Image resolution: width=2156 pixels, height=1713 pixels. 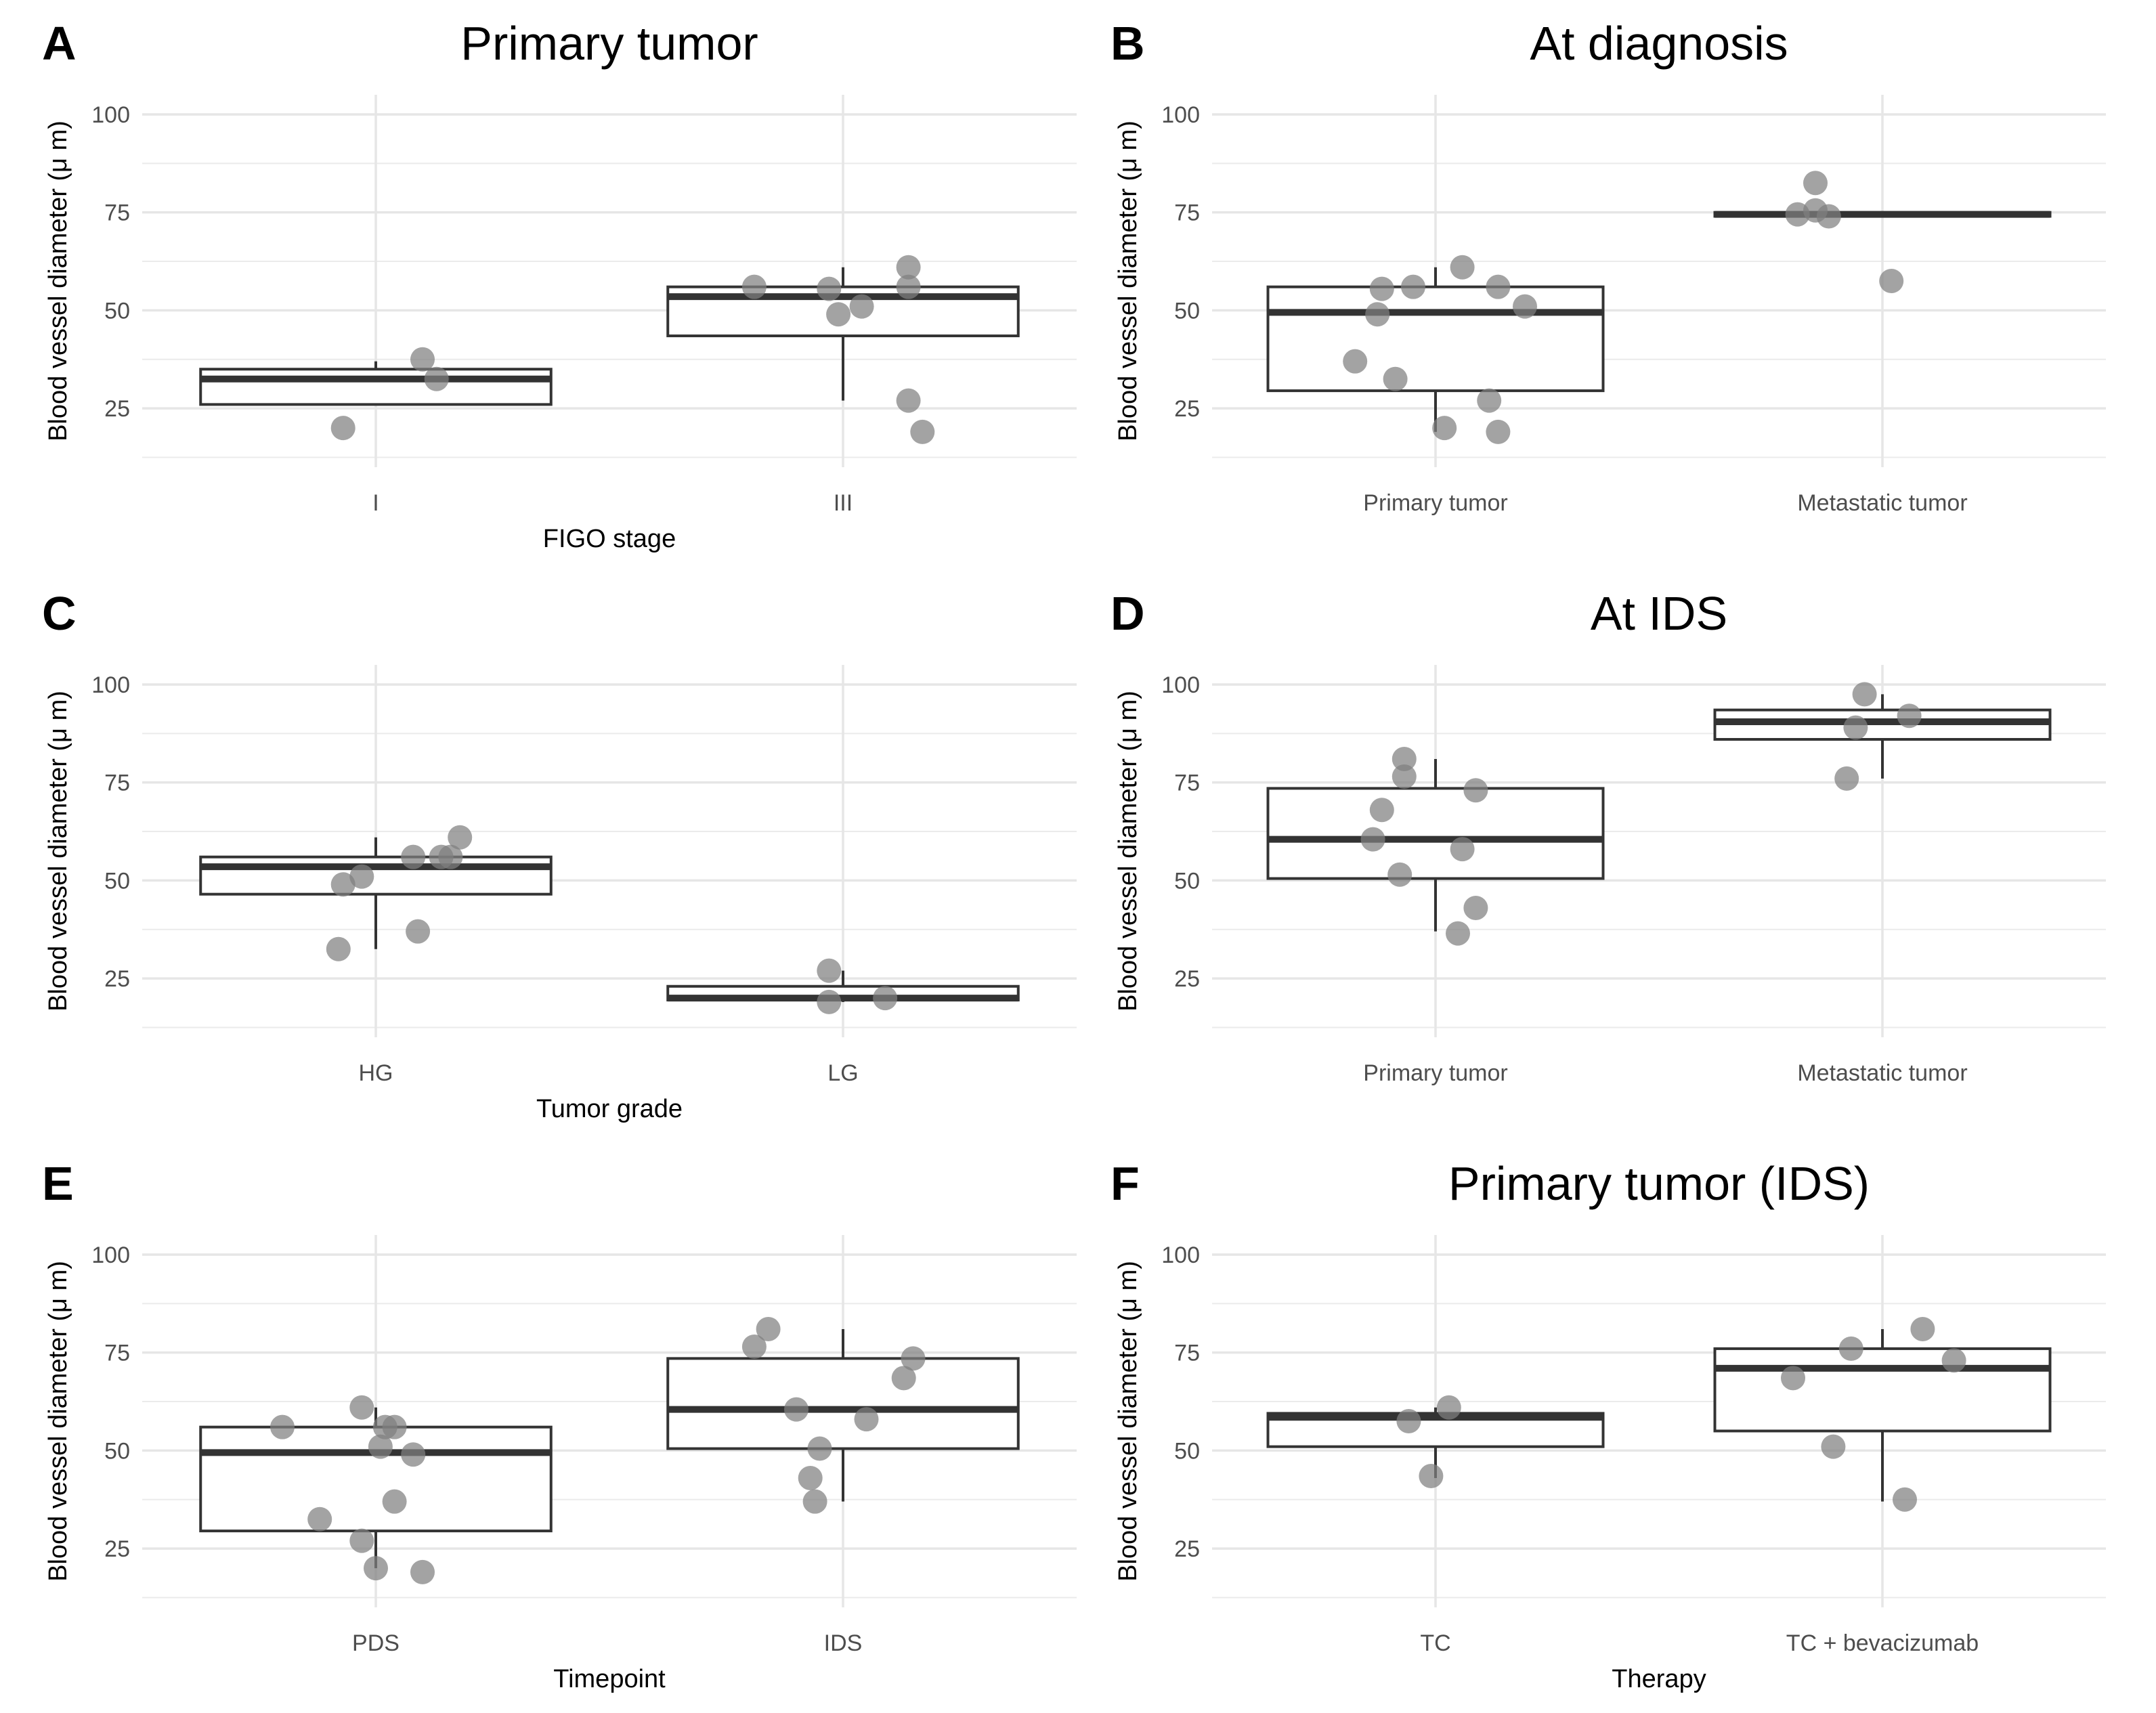 I want to click on panel-title: Primary tumor, so click(x=609, y=43).